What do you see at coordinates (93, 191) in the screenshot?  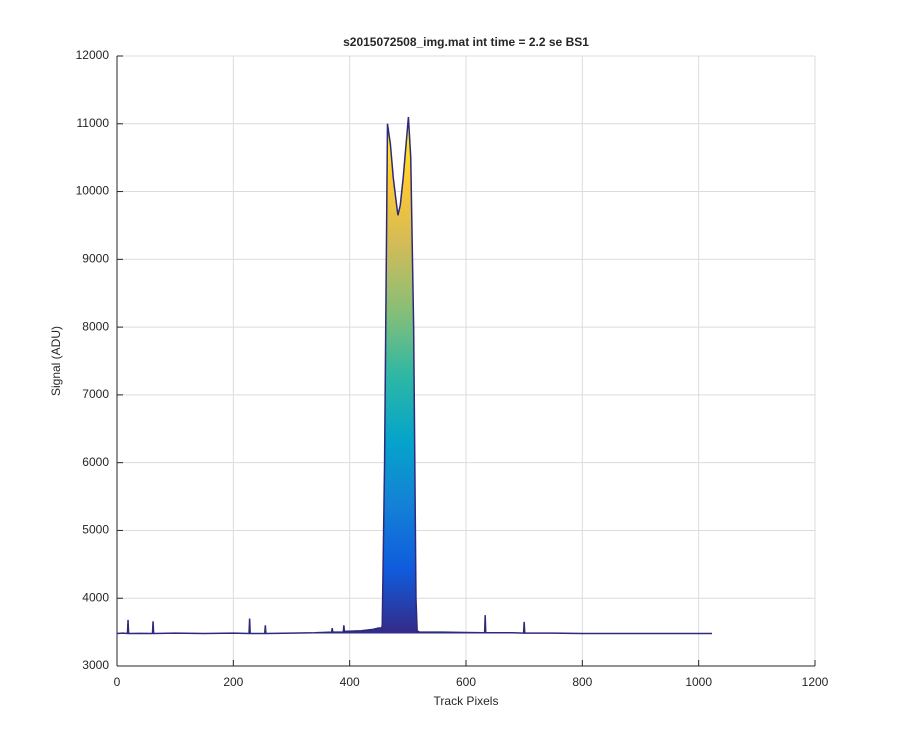 I see `y-tick-label: 10000` at bounding box center [93, 191].